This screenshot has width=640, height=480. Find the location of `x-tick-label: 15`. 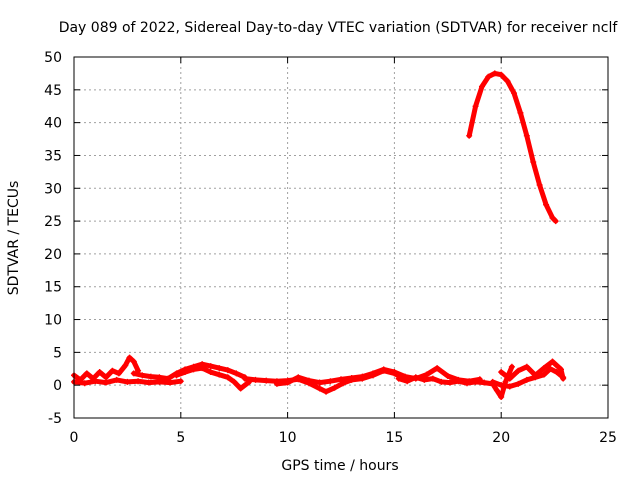

x-tick-label: 15 is located at coordinates (394, 438).